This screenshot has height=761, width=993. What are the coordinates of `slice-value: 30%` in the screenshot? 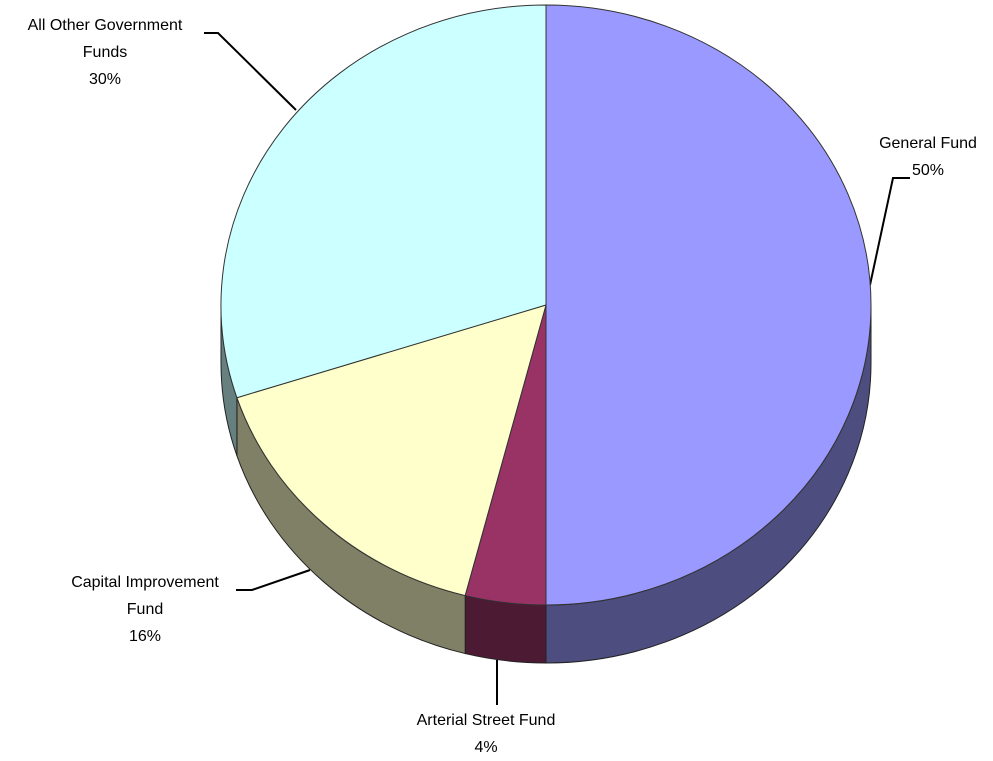 It's located at (105, 79).